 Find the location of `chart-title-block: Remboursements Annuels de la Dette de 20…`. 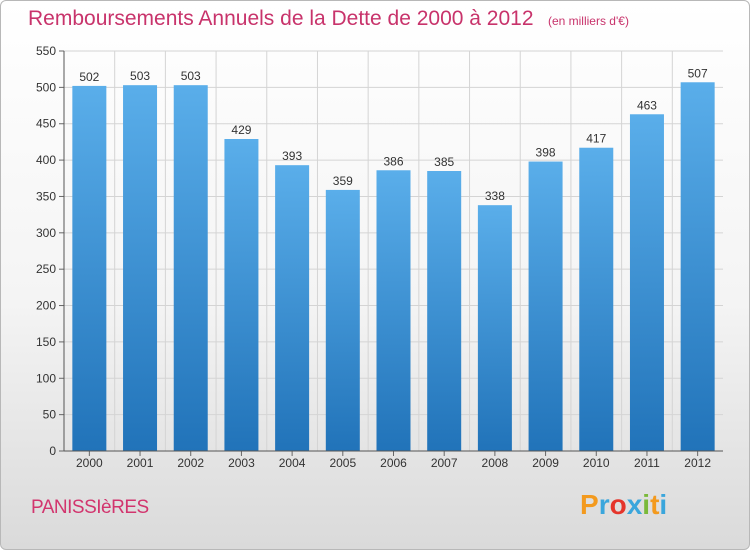

chart-title-block: Remboursements Annuels de la Dette de 20… is located at coordinates (328, 19).